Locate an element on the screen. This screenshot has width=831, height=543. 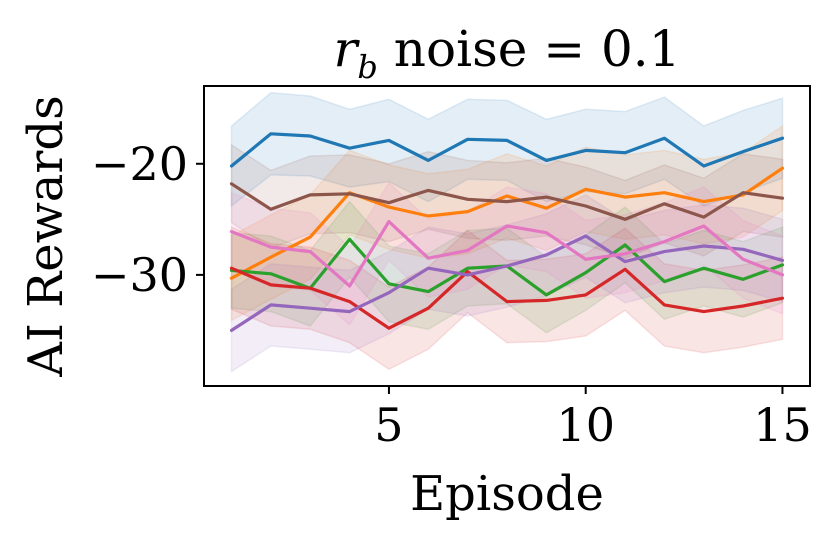
title-variable: r is located at coordinates (346, 49).